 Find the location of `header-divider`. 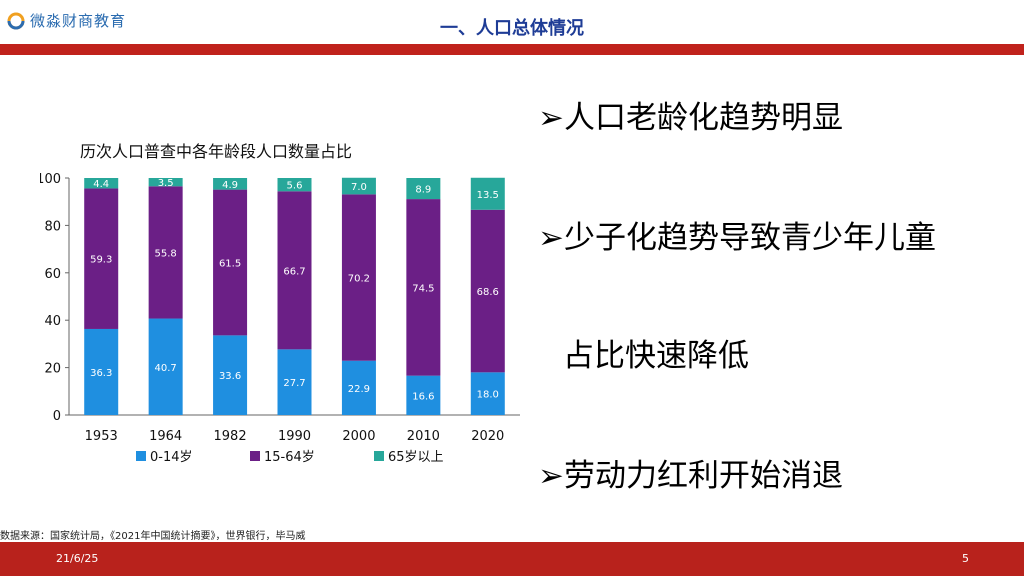

header-divider is located at coordinates (512, 49).